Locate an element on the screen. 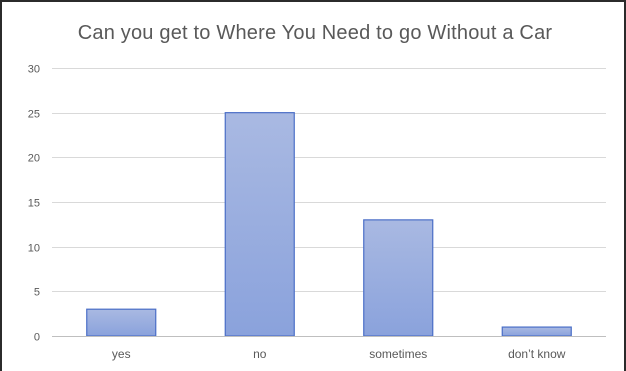 This screenshot has height=371, width=626. y-axis-tick-labels: 0 5 10 15 20 25 30 is located at coordinates (34, 204).